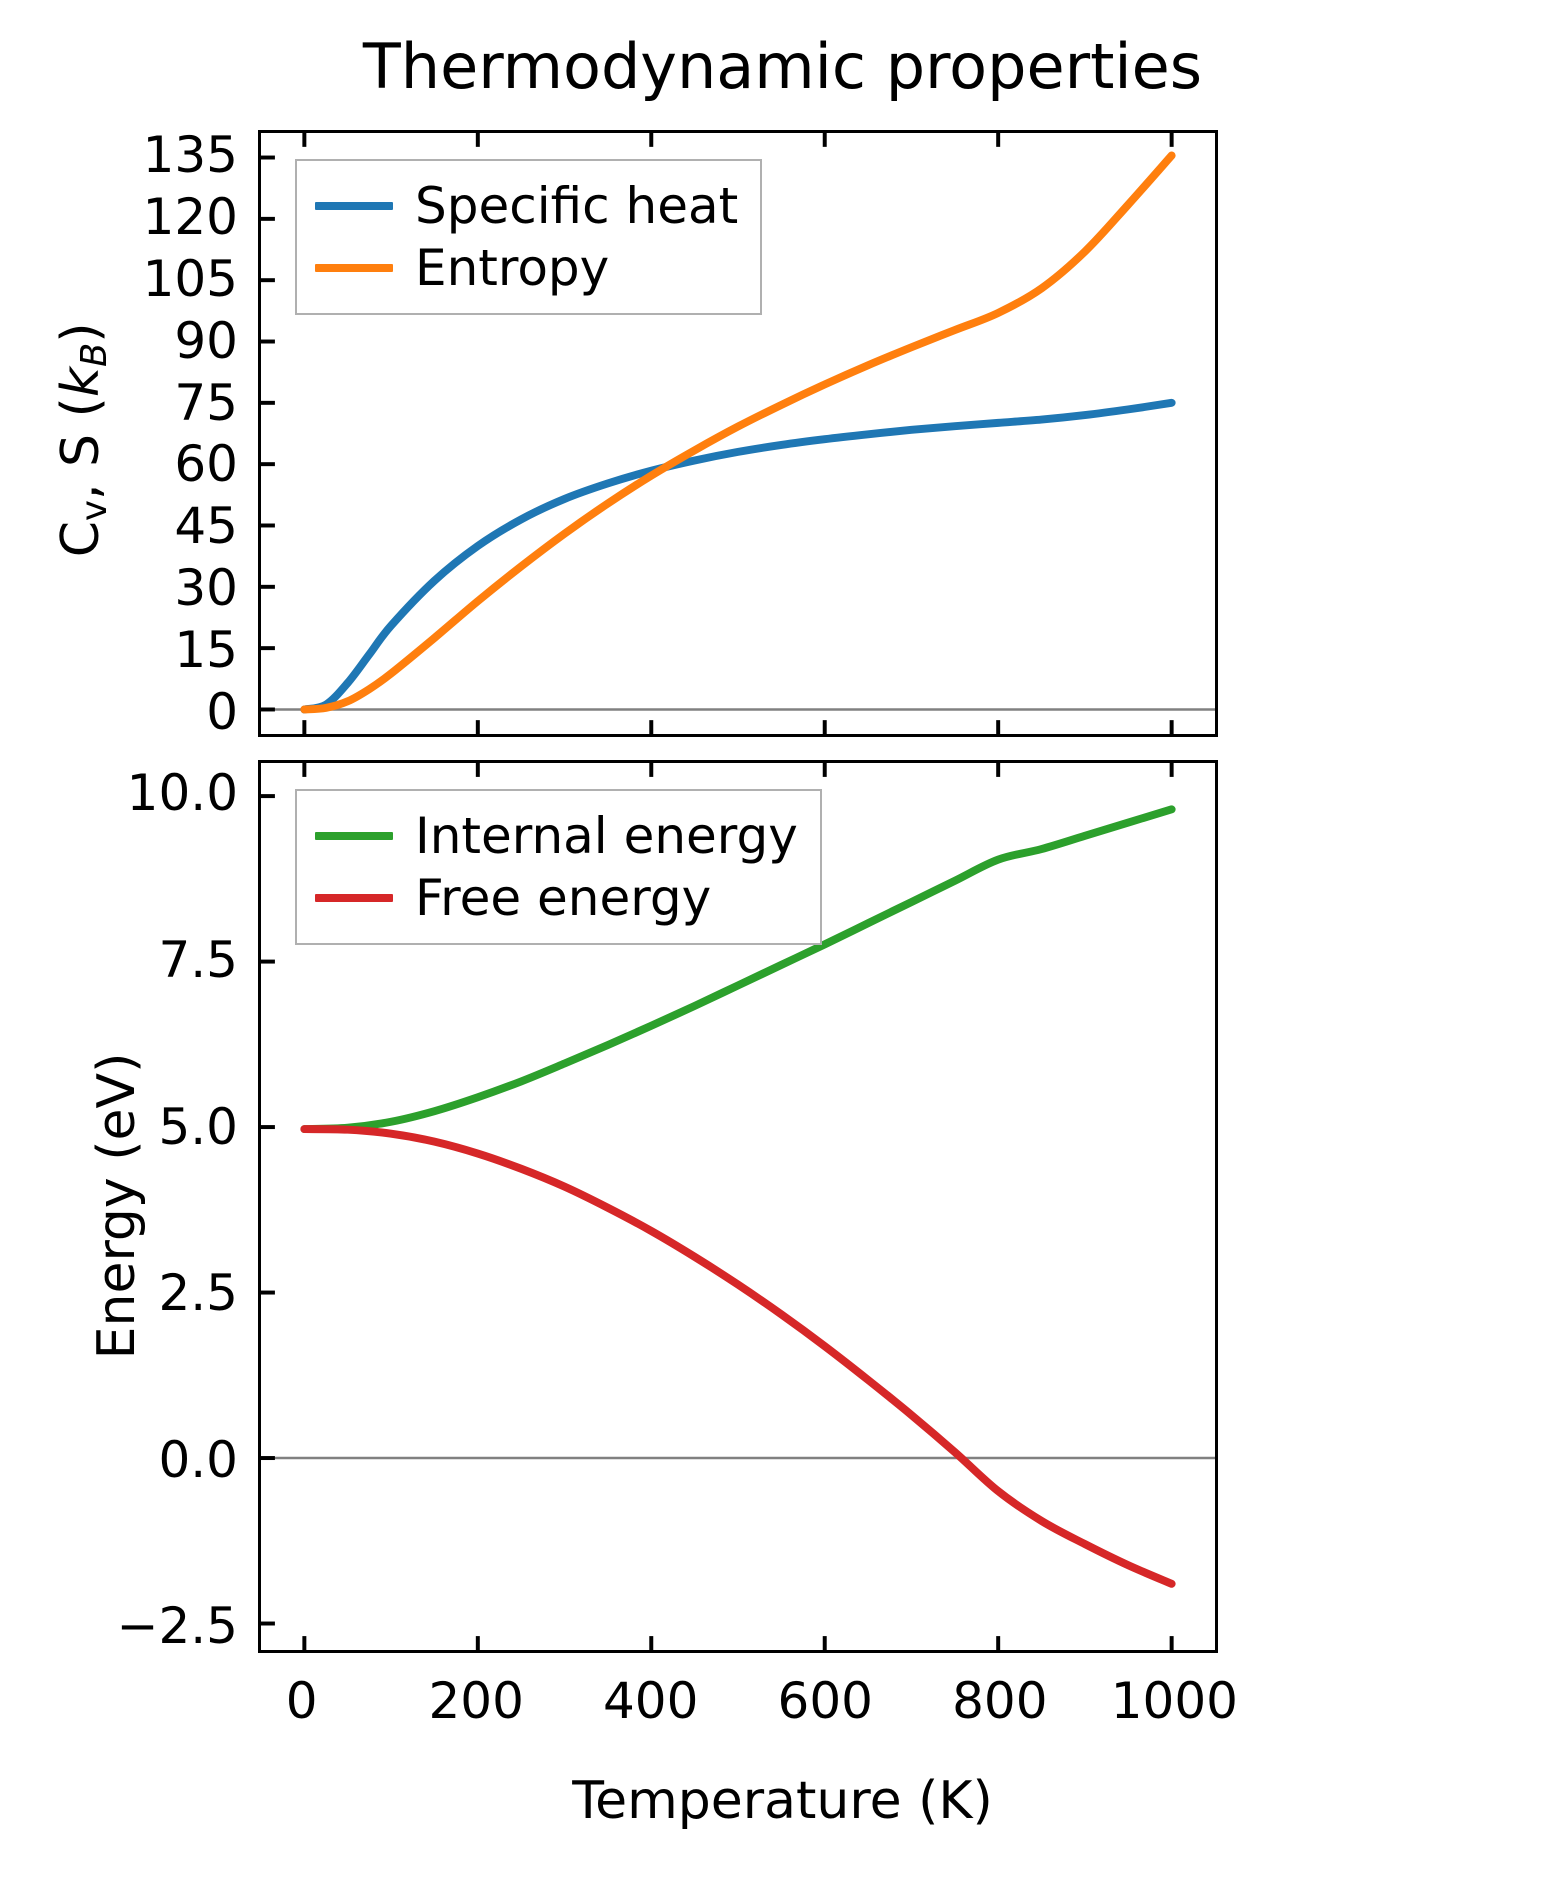 The width and height of the screenshot is (1565, 1901). Describe the element at coordinates (1174, 1701) in the screenshot. I see `xtick-label: 1000` at that location.